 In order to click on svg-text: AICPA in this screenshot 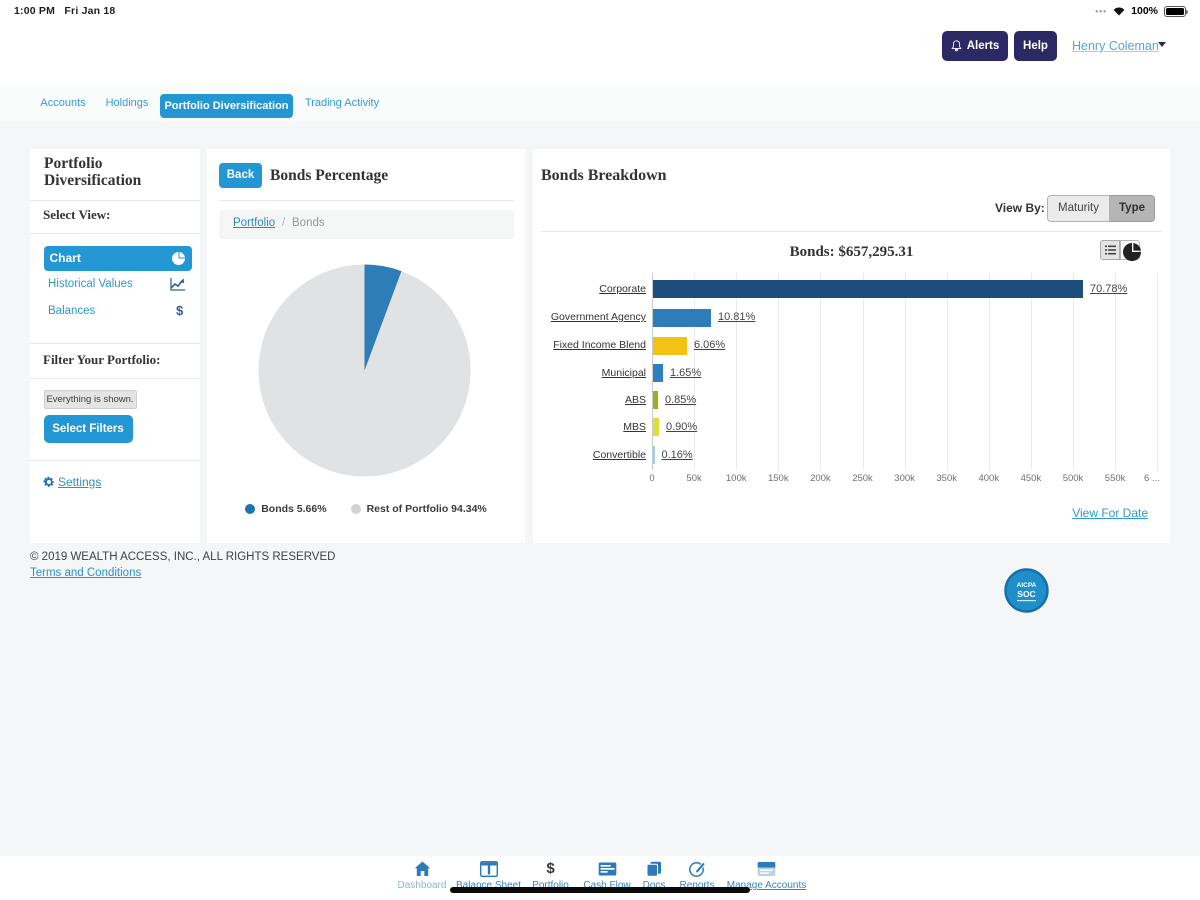, I will do `click(1027, 585)`.